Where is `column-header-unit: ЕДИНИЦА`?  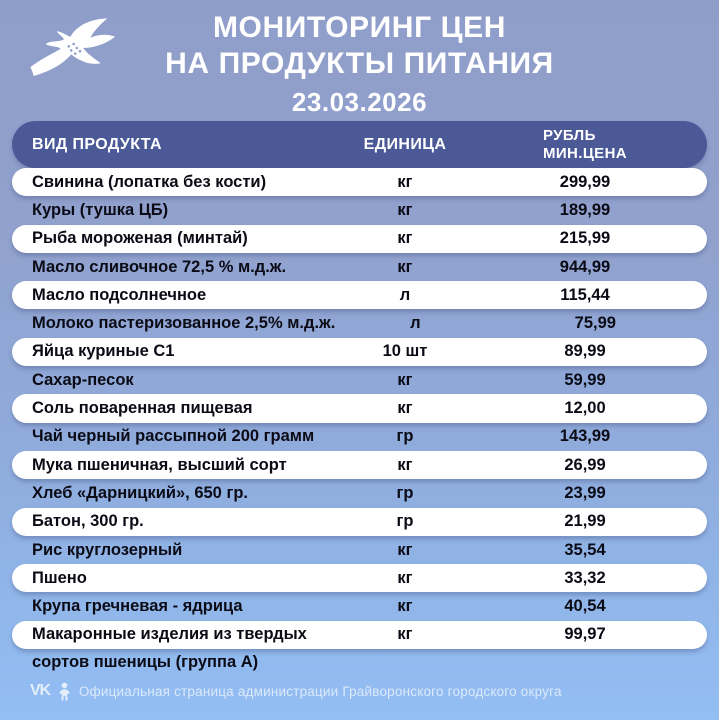 column-header-unit: ЕДИНИЦА is located at coordinates (405, 144).